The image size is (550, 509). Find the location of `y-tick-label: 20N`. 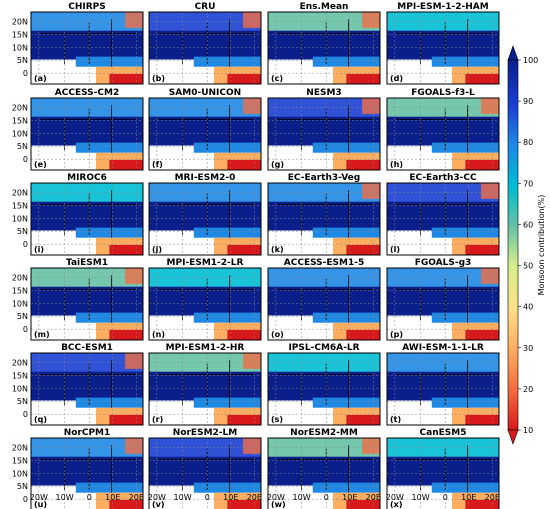

y-tick-label: 20N is located at coordinates (20, 277).